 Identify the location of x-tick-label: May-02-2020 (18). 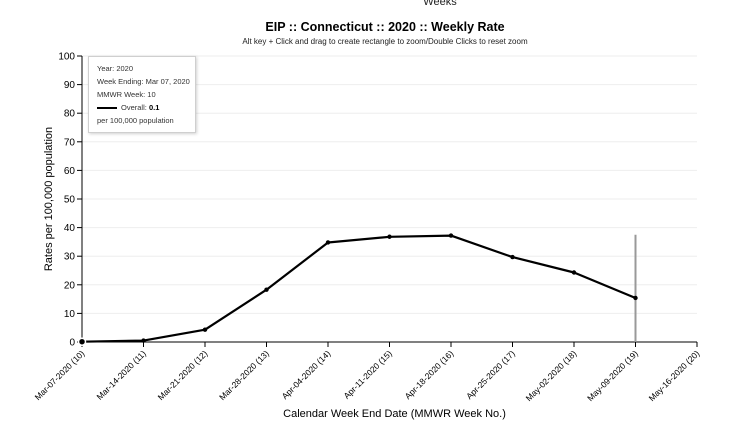
(551, 375).